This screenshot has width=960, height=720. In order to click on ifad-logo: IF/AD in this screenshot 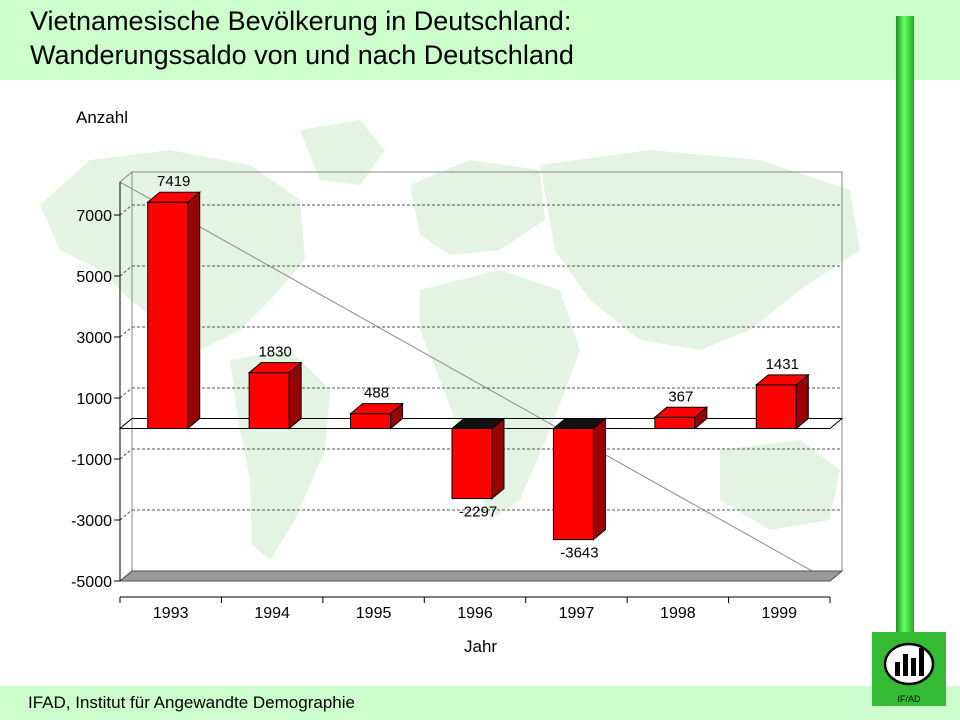, I will do `click(909, 669)`.